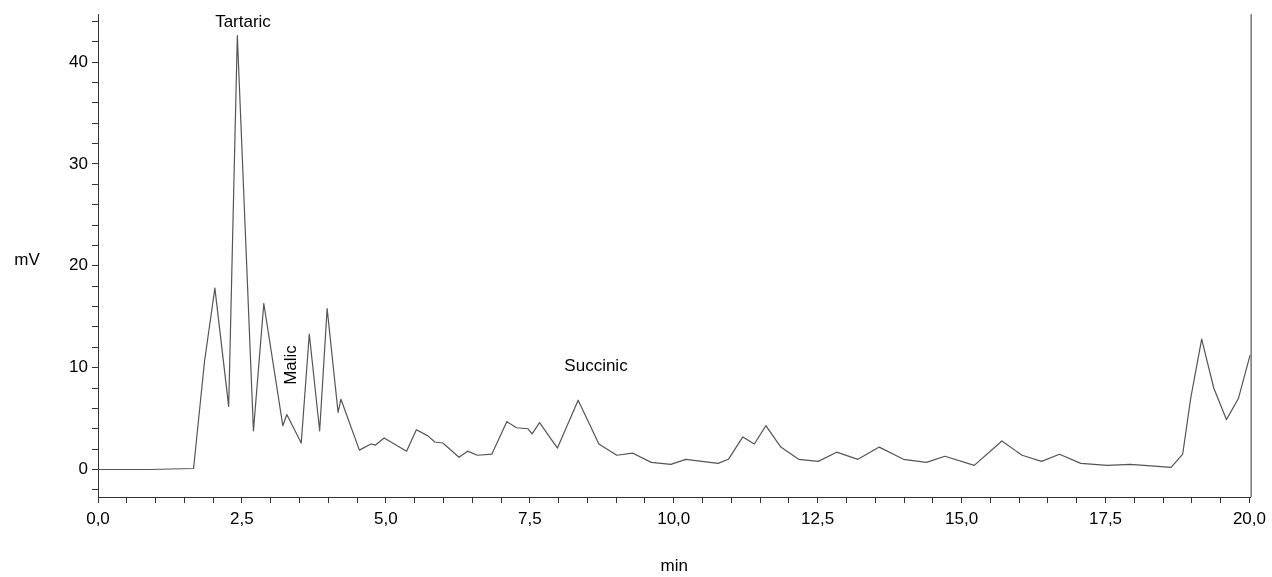 This screenshot has height=577, width=1272. I want to click on y-tick-label: 10, so click(78, 367).